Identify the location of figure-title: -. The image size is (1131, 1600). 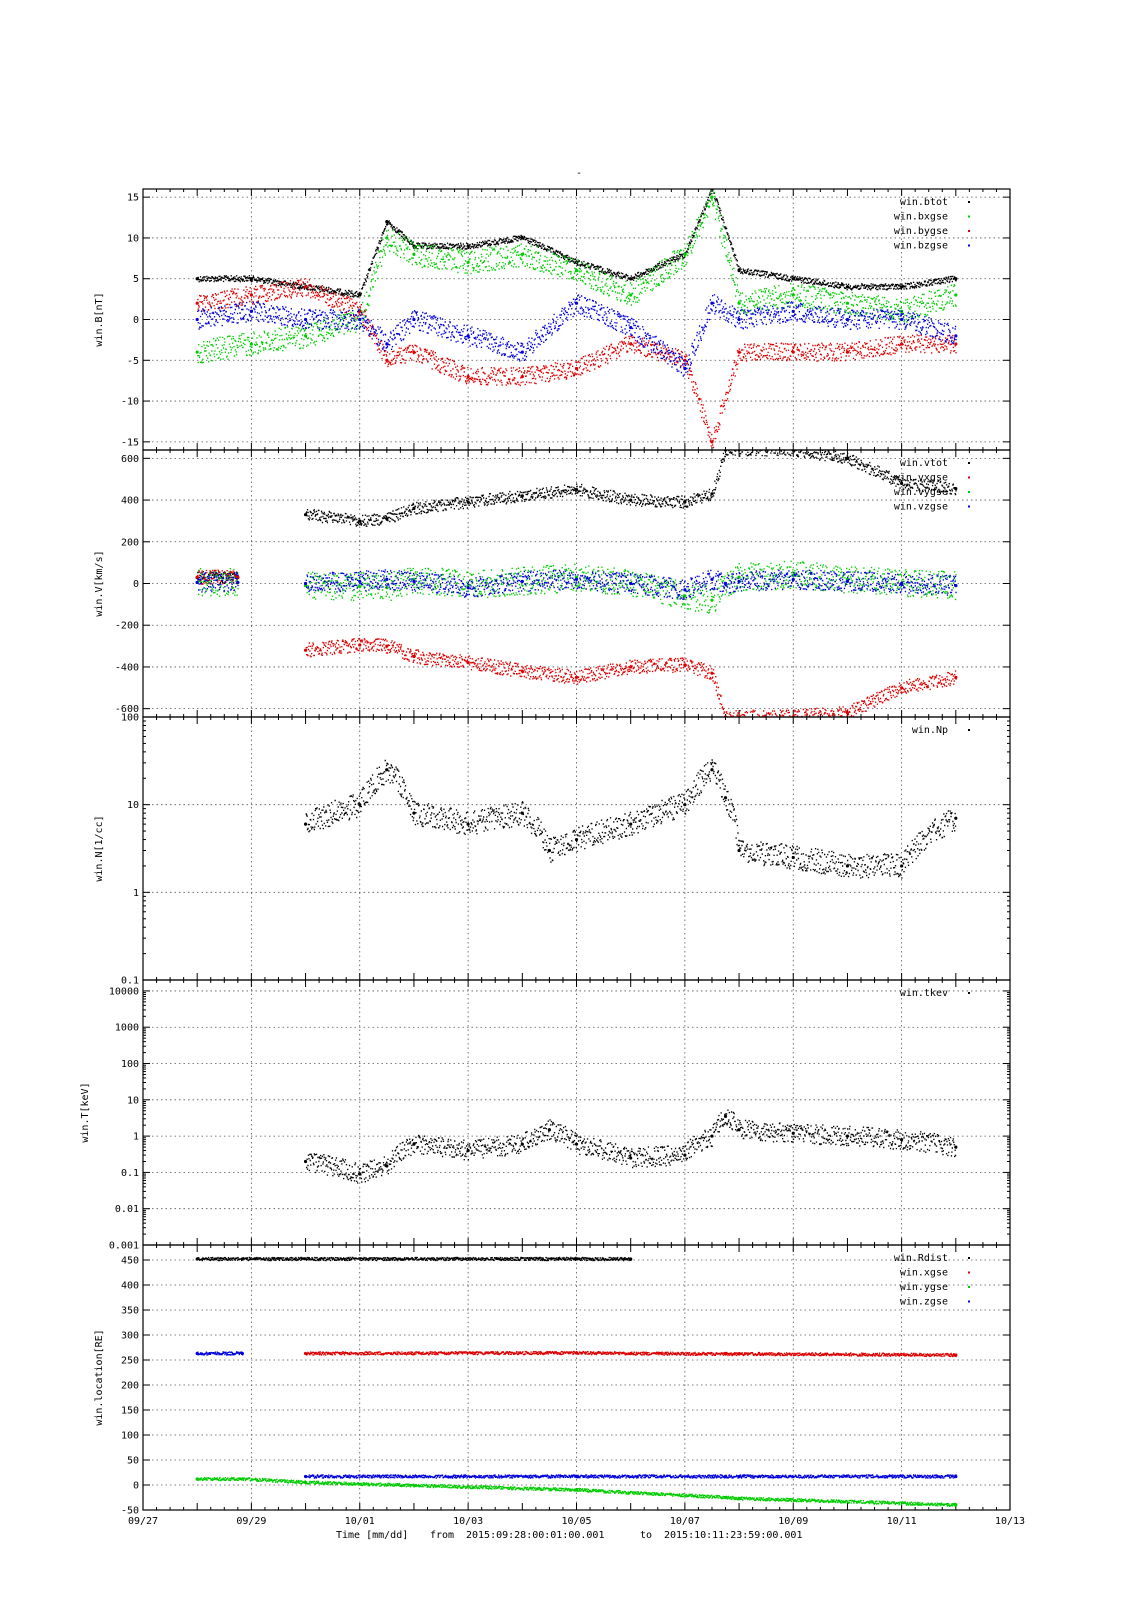
(579, 173).